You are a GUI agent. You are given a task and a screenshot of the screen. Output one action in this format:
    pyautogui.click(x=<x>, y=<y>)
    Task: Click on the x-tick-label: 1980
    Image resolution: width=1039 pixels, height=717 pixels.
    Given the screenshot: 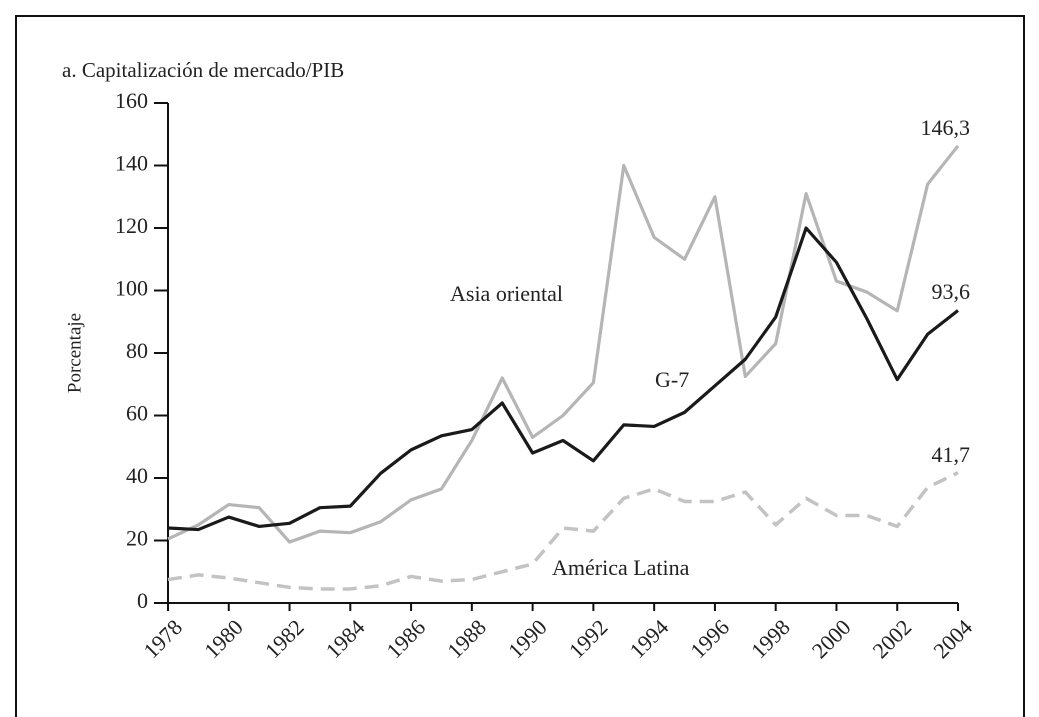 What is the action you would take?
    pyautogui.click(x=223, y=638)
    